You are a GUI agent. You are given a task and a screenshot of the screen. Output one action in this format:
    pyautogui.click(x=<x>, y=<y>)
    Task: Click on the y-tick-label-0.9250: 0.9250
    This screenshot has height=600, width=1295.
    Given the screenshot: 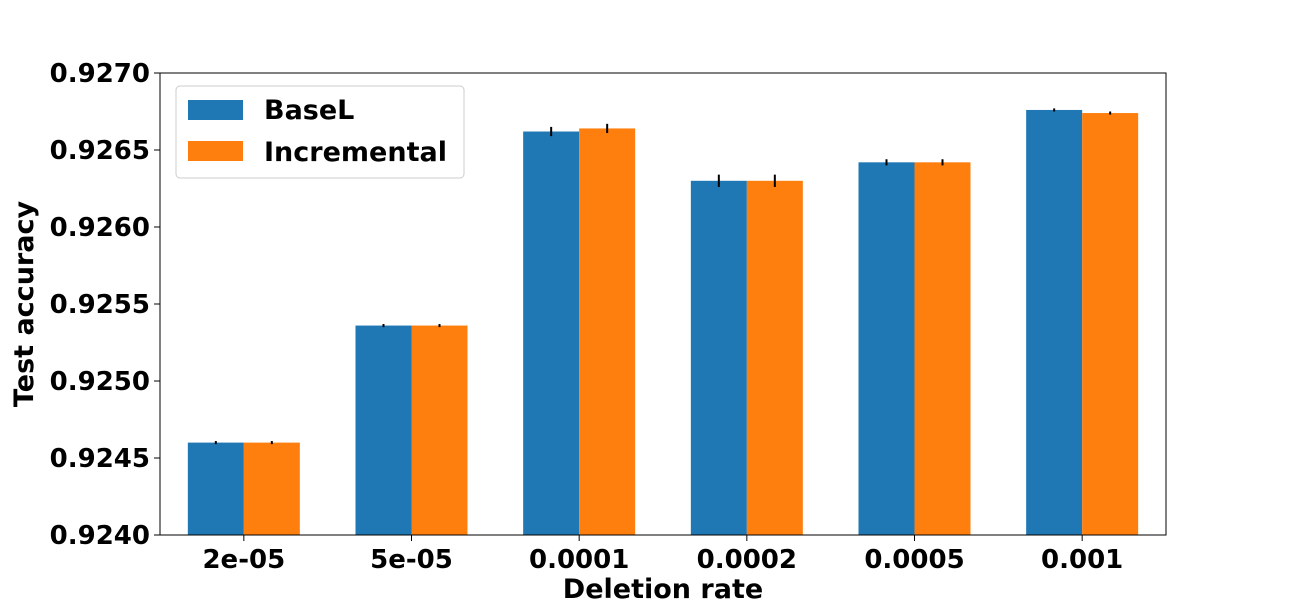 What is the action you would take?
    pyautogui.click(x=100, y=382)
    